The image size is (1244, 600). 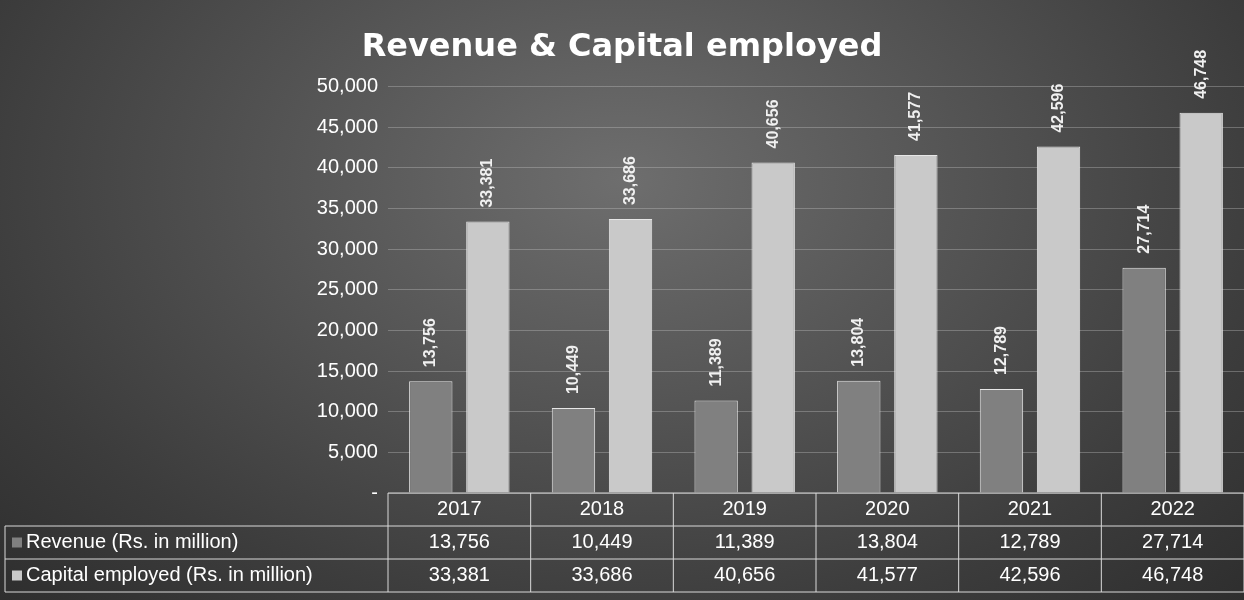 I want to click on data-label: 10,449, so click(x=602, y=541).